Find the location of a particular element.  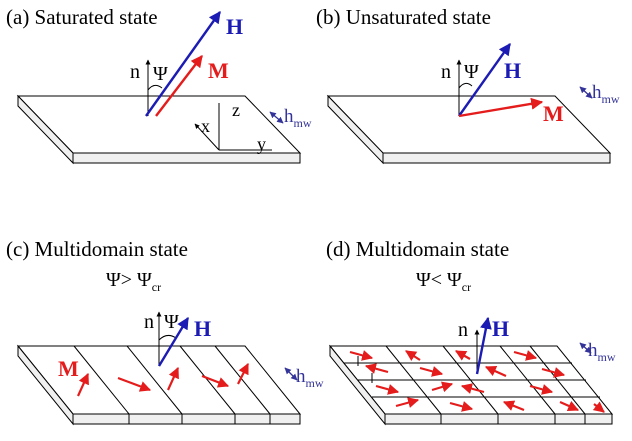

panel-a-angle-arc is located at coordinates (155, 87).